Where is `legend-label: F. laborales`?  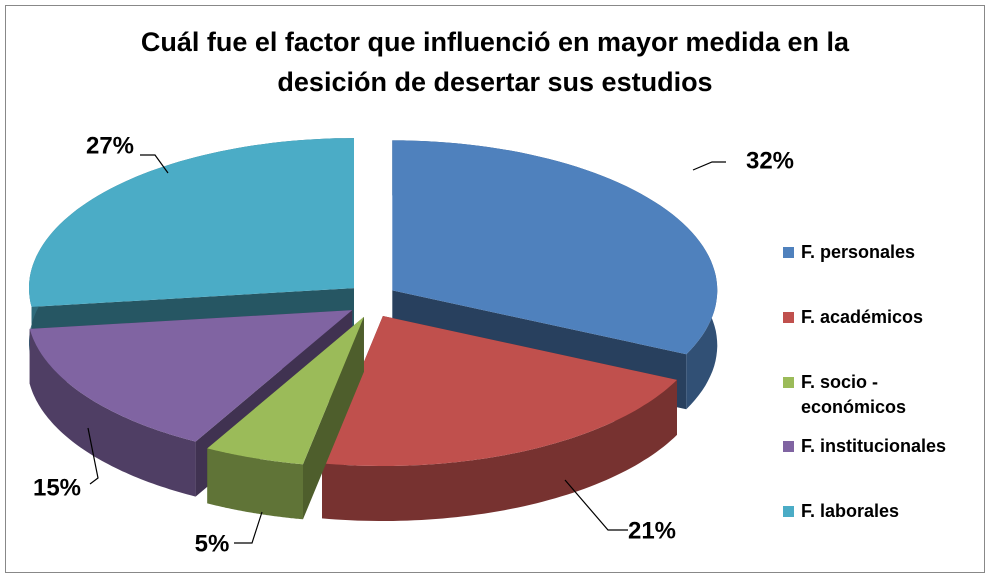
legend-label: F. laborales is located at coordinates (850, 511).